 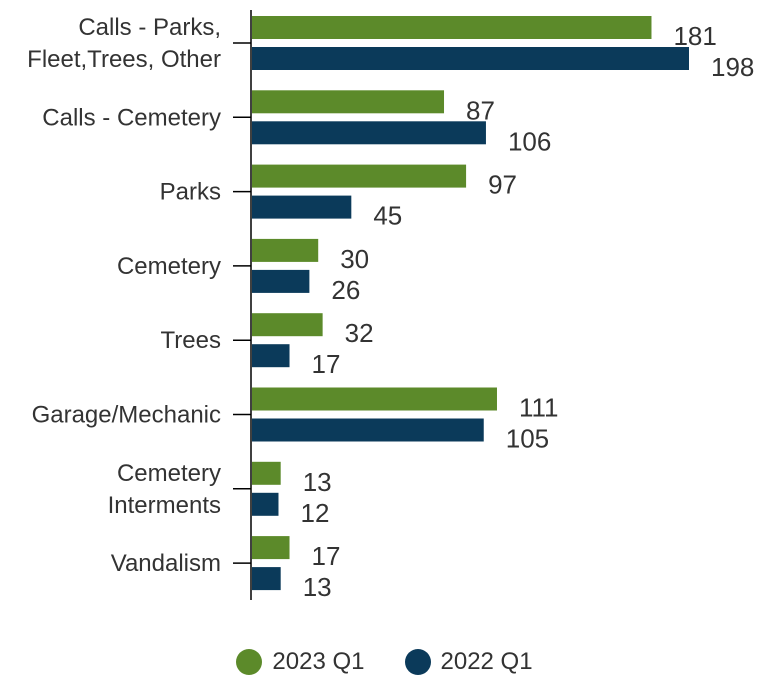 What do you see at coordinates (374, 399) in the screenshot?
I see `bar-2023-q1-garage-mechanic` at bounding box center [374, 399].